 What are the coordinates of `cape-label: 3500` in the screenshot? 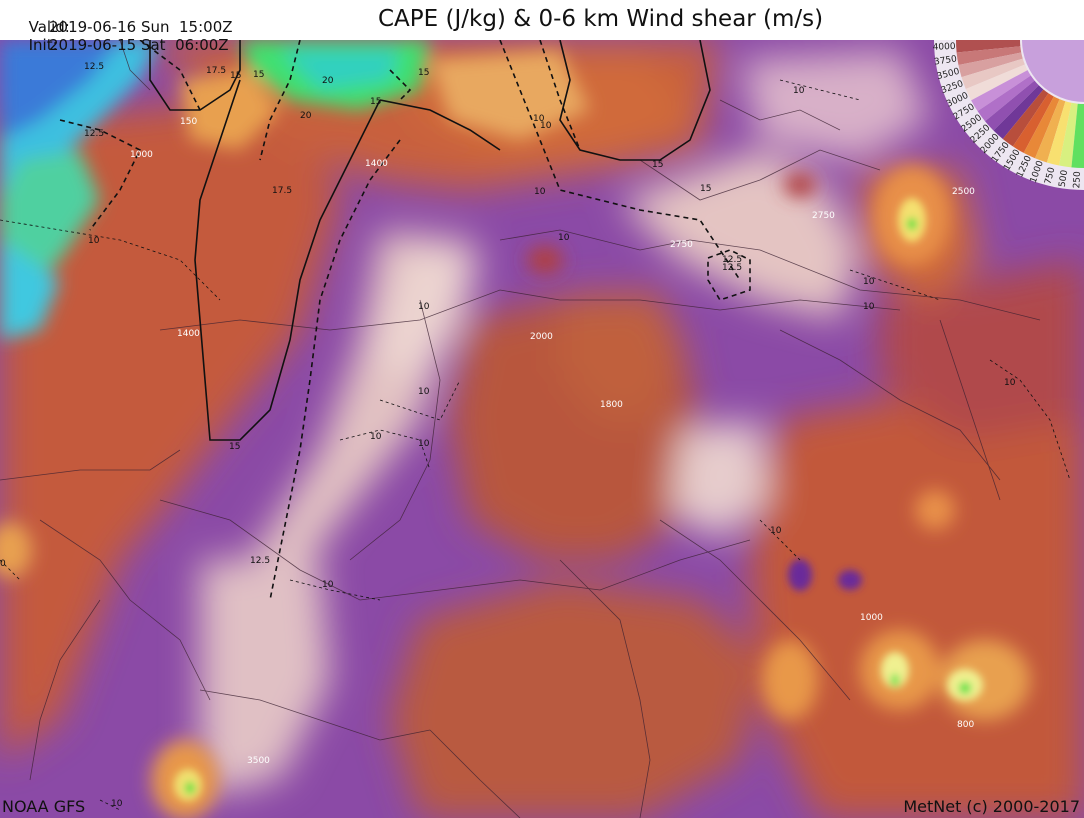 It's located at (258, 761).